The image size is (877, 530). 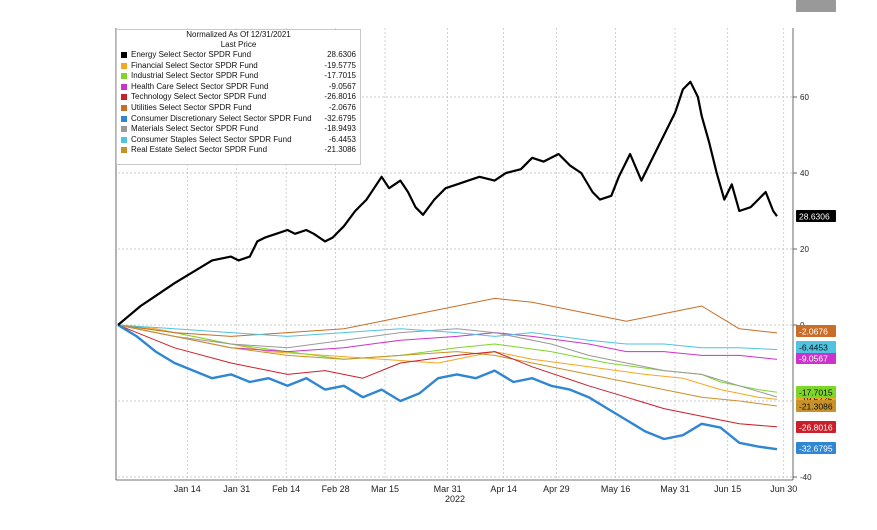 I want to click on last-value-tag: -17.7015, so click(x=816, y=392).